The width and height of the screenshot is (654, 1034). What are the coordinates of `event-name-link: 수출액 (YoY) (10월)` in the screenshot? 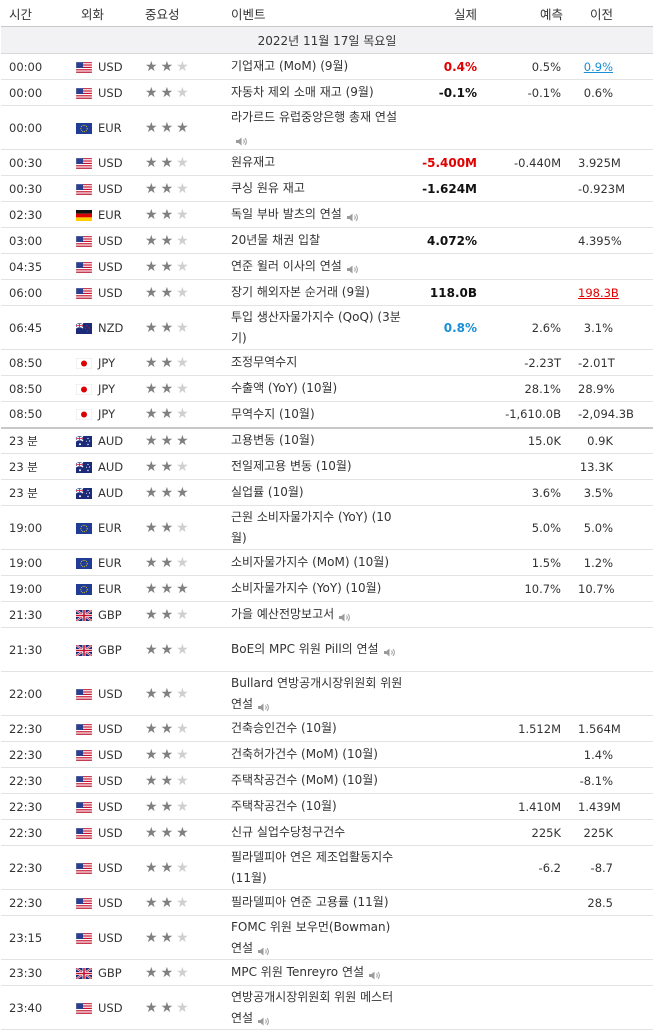 It's located at (284, 388).